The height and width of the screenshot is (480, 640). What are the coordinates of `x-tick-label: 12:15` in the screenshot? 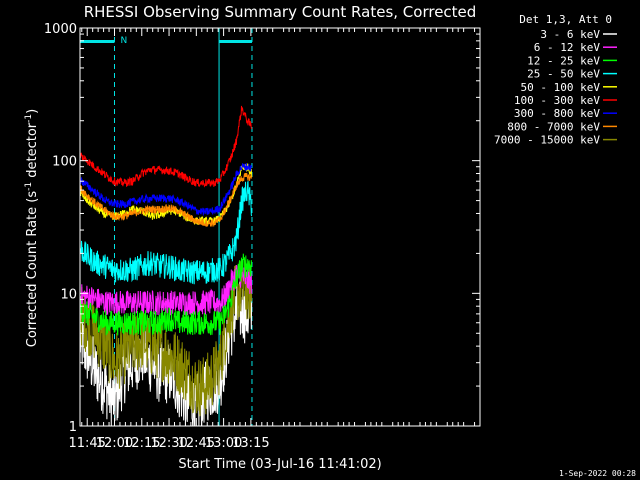 It's located at (141, 443).